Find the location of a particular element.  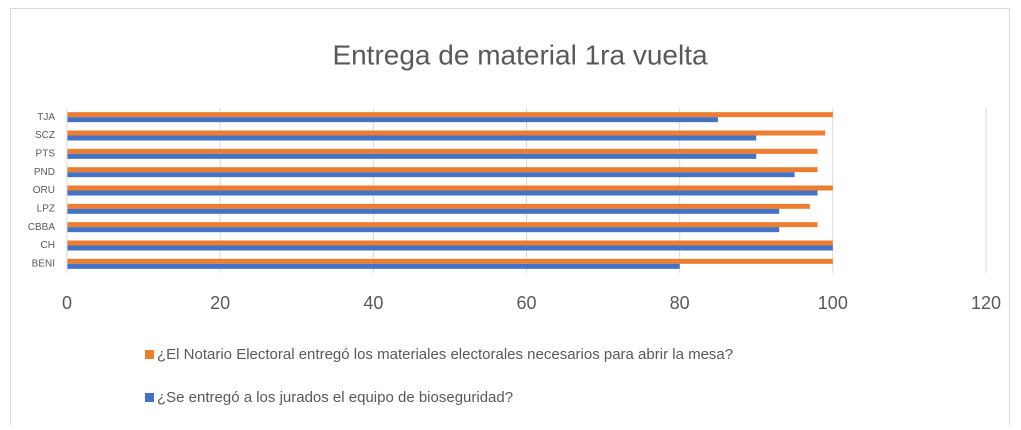

y-tick-label: ORU is located at coordinates (44, 190).